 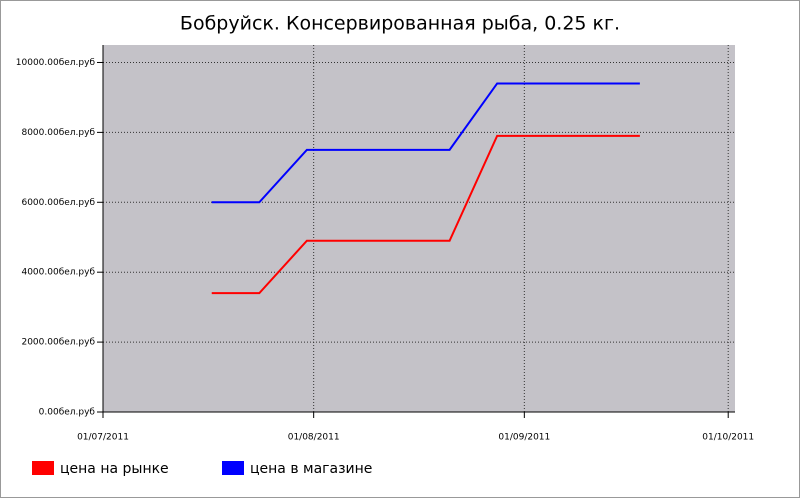 What do you see at coordinates (425, 143) in the screenshot?
I see `series-line` at bounding box center [425, 143].